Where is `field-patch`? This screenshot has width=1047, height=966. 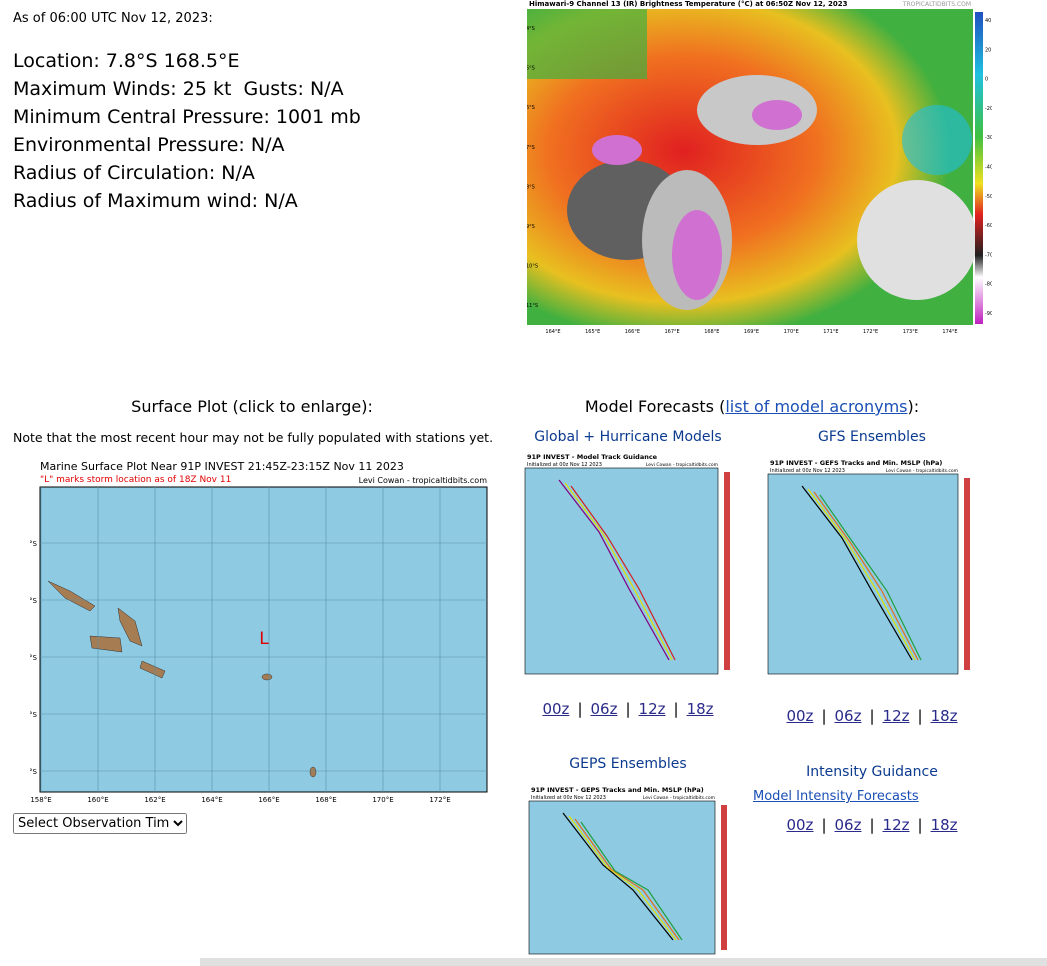 field-patch is located at coordinates (587, 44).